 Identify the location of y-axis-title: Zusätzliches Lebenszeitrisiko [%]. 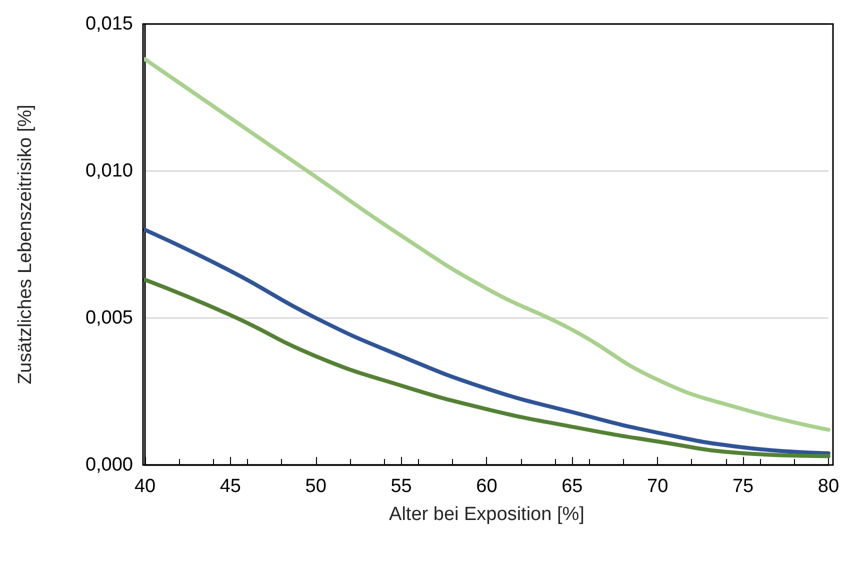
(25, 244).